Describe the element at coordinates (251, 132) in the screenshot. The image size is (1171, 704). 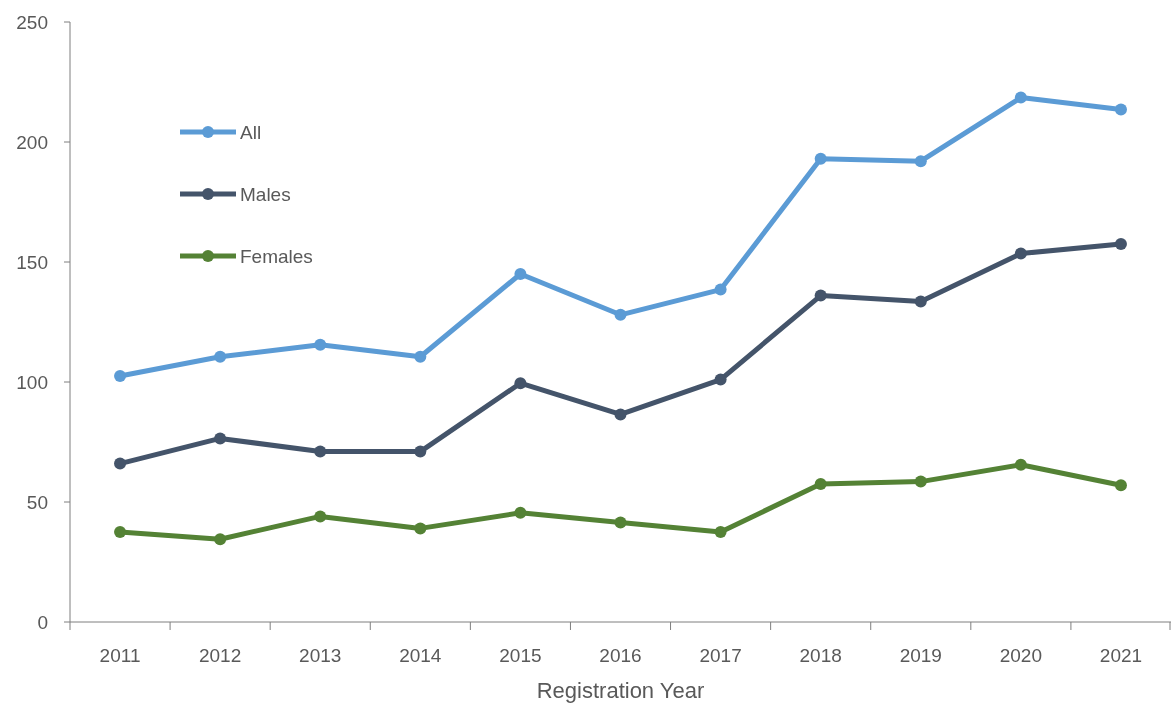
I see `legend-label: All` at that location.